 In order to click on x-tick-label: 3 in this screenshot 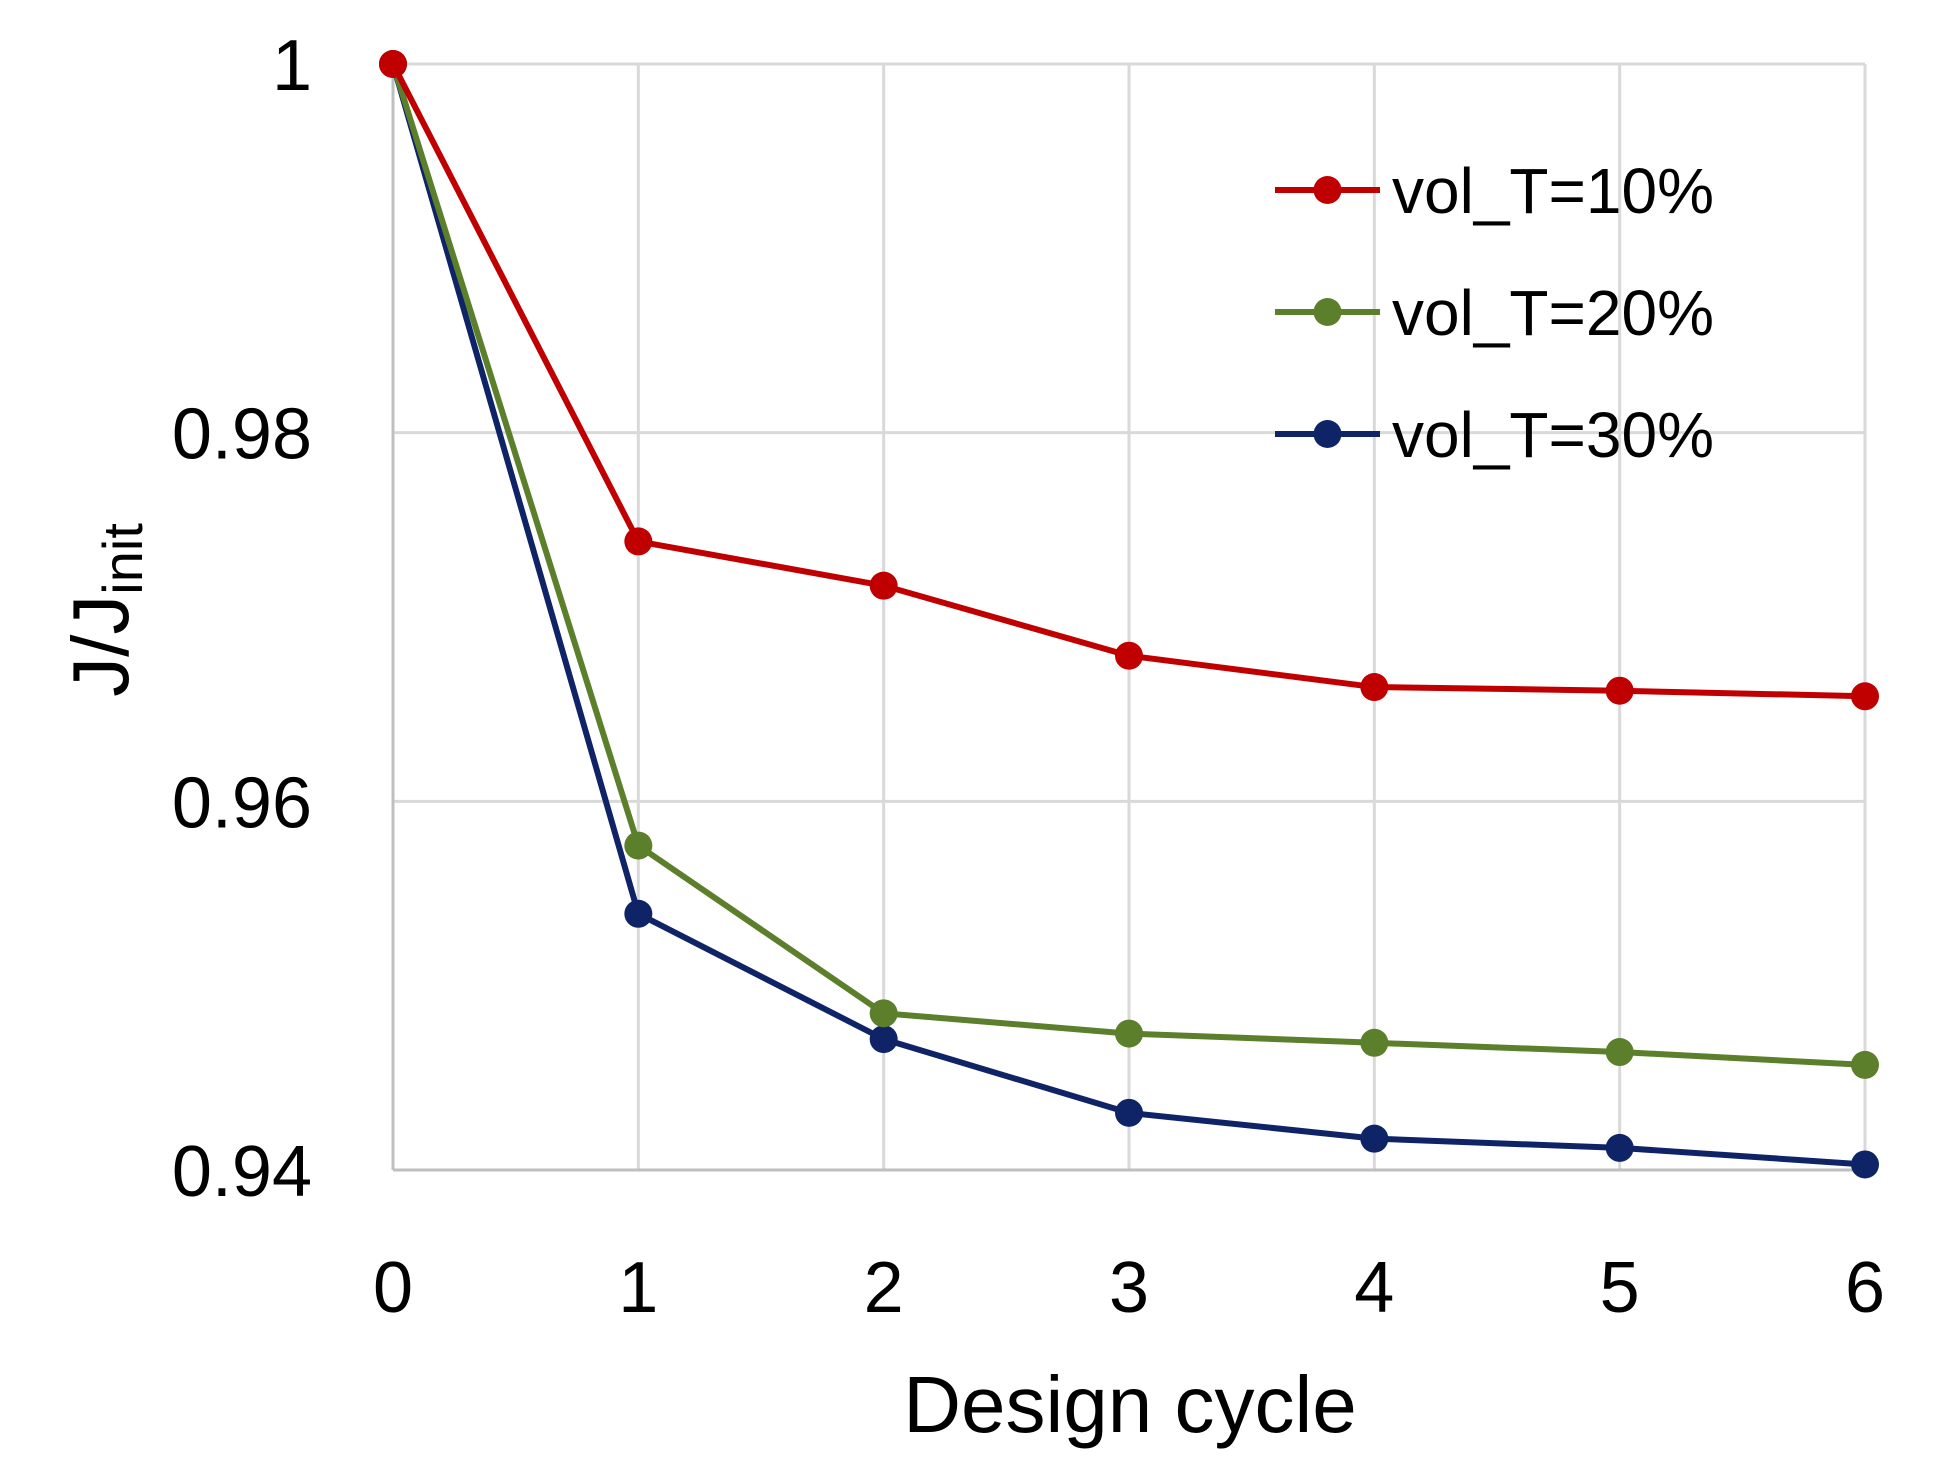, I will do `click(1129, 1288)`.